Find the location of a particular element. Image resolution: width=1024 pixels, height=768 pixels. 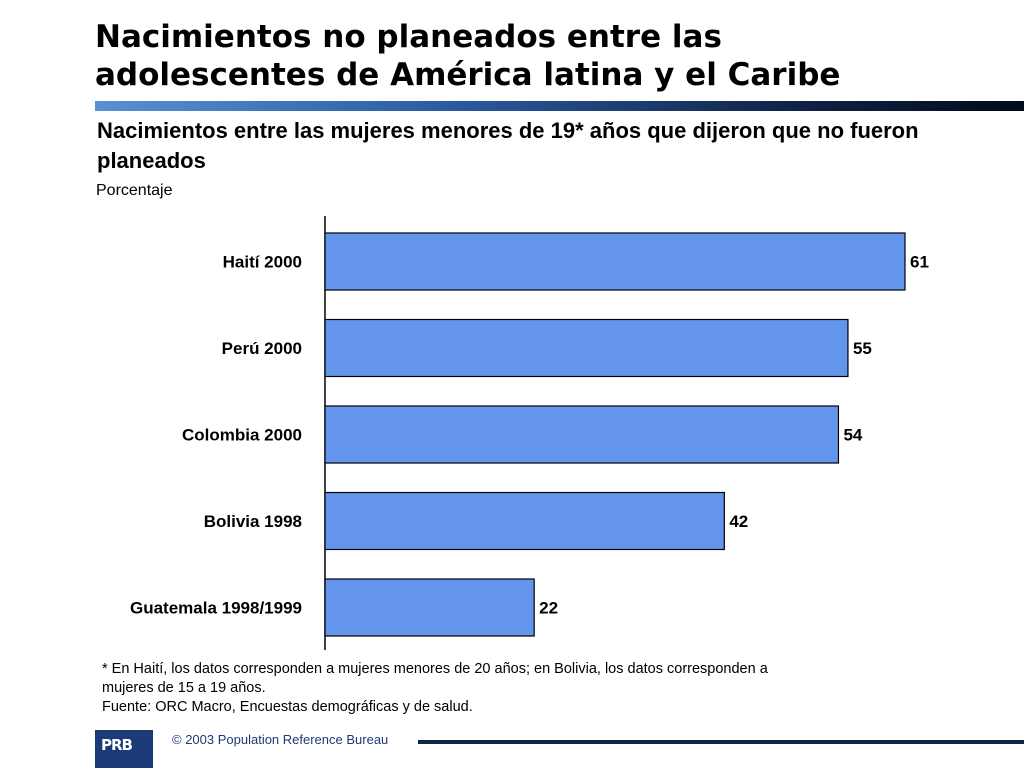

value-label: 61 is located at coordinates (919, 262).